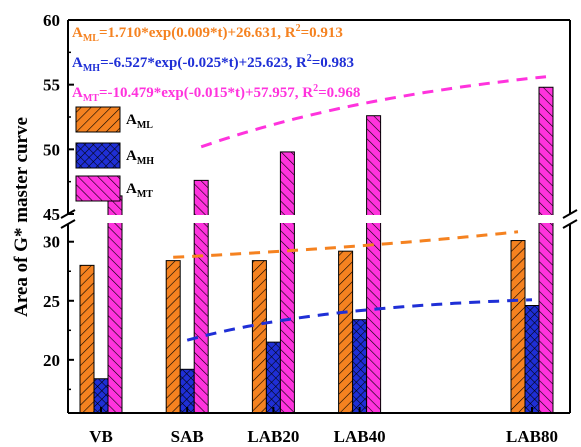  I want to click on bar-mh-lab20, so click(273, 377).